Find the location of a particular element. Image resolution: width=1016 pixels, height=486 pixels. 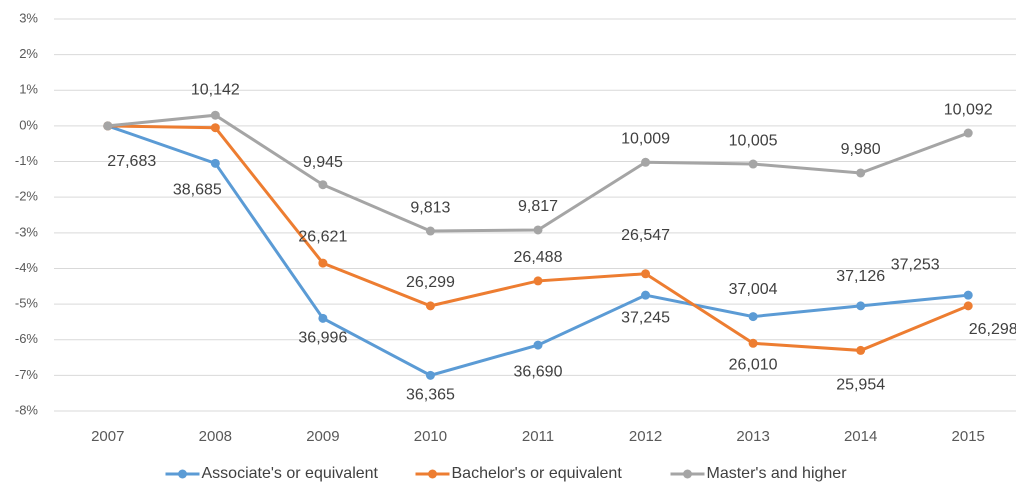

y-tick-label: -5% is located at coordinates (27, 303).